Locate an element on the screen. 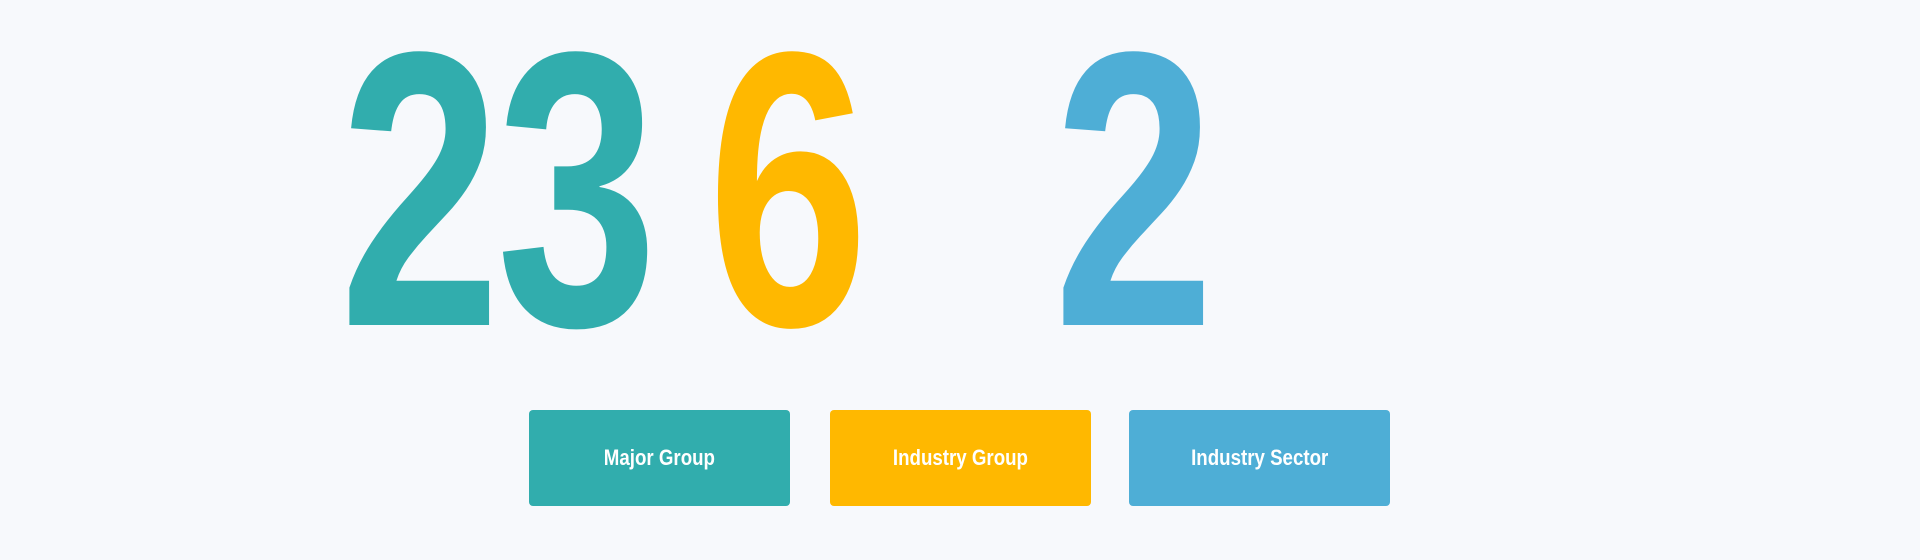 The height and width of the screenshot is (560, 1920). major-group-label: Major Group is located at coordinates (659, 457).